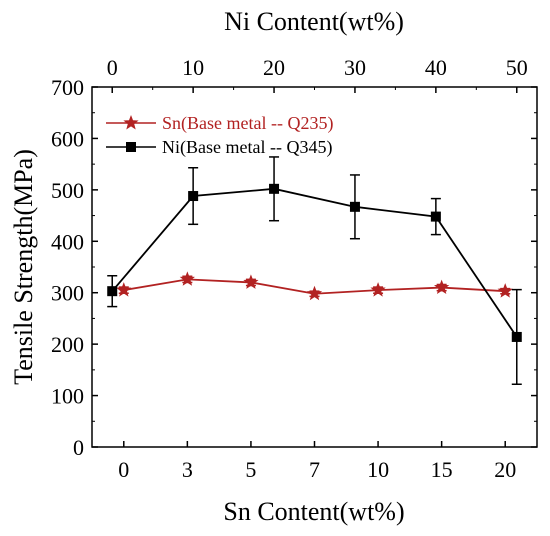 This screenshot has width=550, height=536. Describe the element at coordinates (123, 469) in the screenshot. I see `x-tick-label: 0` at that location.